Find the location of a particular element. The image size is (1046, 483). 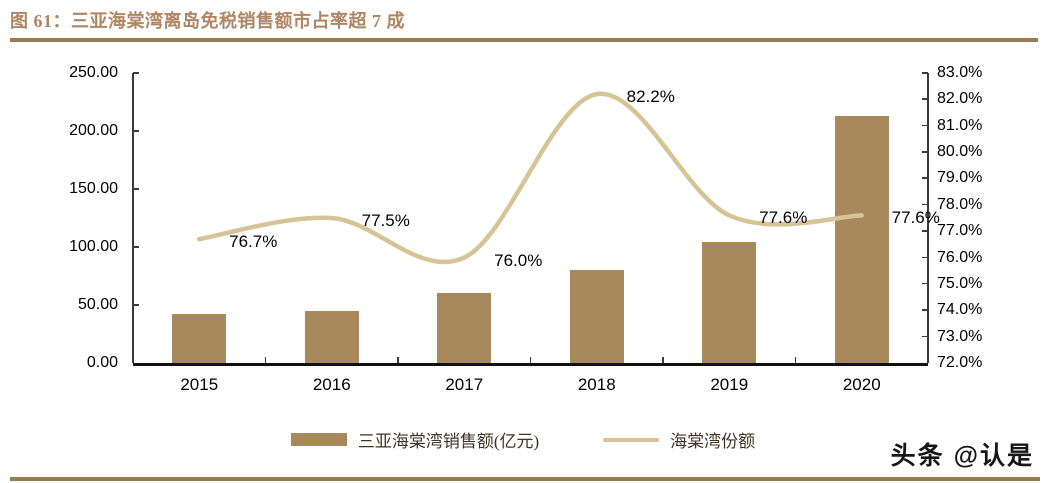

legend-item-sales: 三亚海棠湾销售额(亿元) is located at coordinates (415, 439).